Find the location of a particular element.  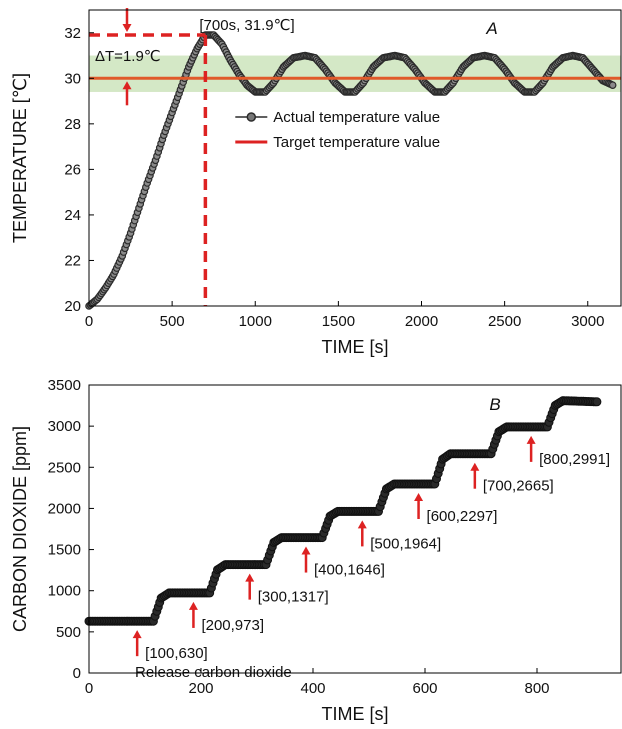

panel-label-a: A is located at coordinates (491, 28).